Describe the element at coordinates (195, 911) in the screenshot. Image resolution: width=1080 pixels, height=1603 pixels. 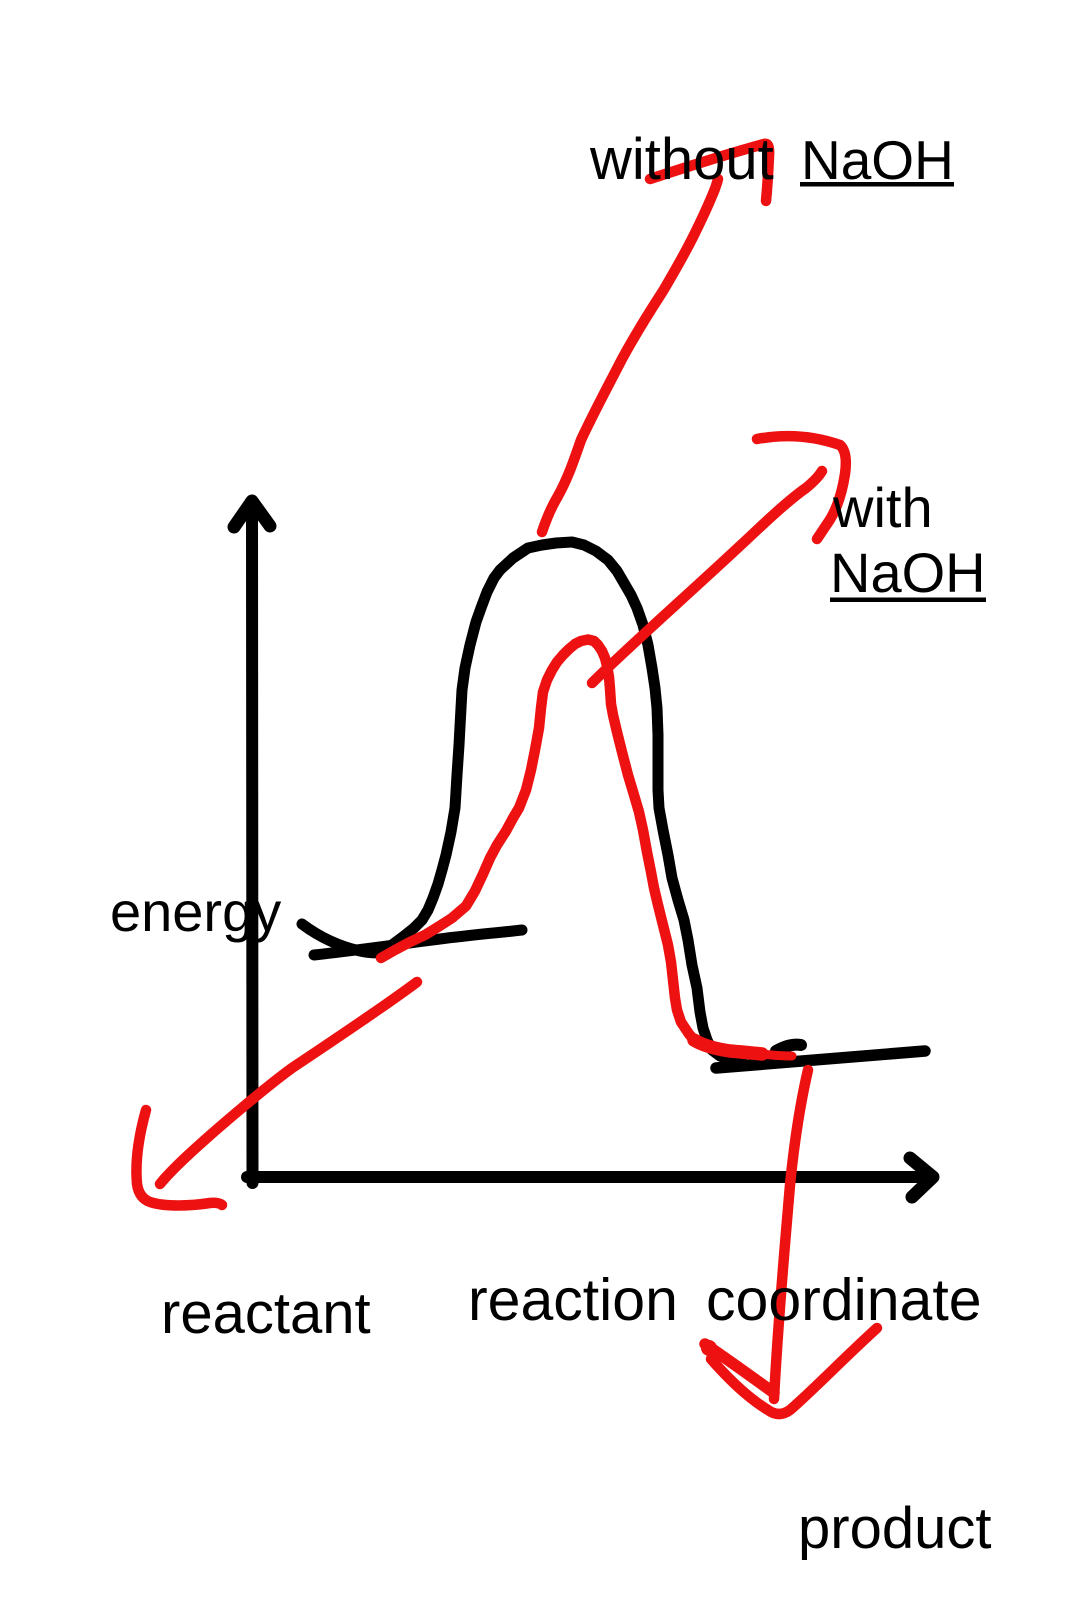
I see `svg-text: energy` at that location.